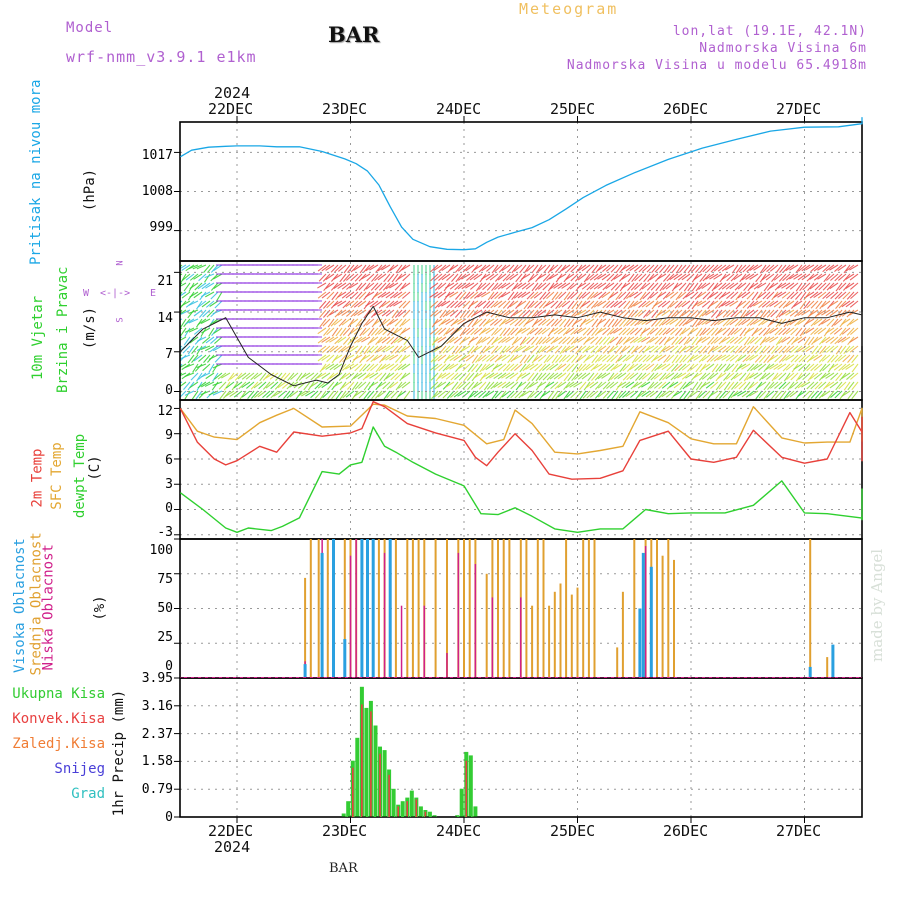 The image size is (900, 900). What do you see at coordinates (231, 831) in the screenshot?
I see `day-label-bottom-22: 22DEC` at bounding box center [231, 831].